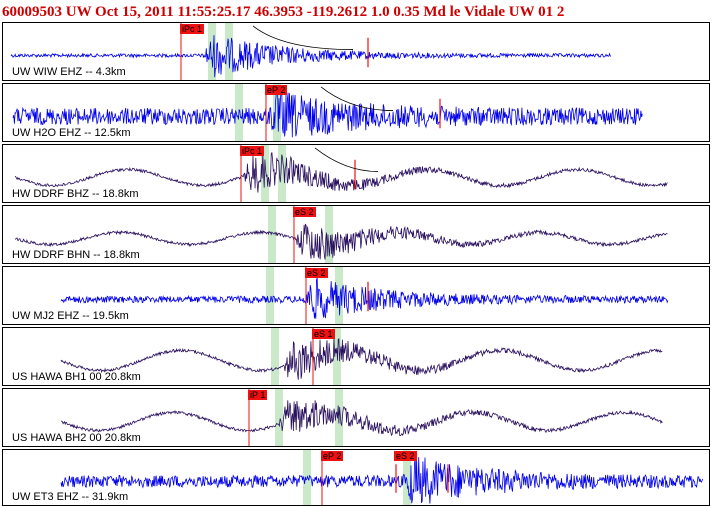 This screenshot has width=715, height=506. I want to click on phase-pick: iP 1, so click(257, 395).